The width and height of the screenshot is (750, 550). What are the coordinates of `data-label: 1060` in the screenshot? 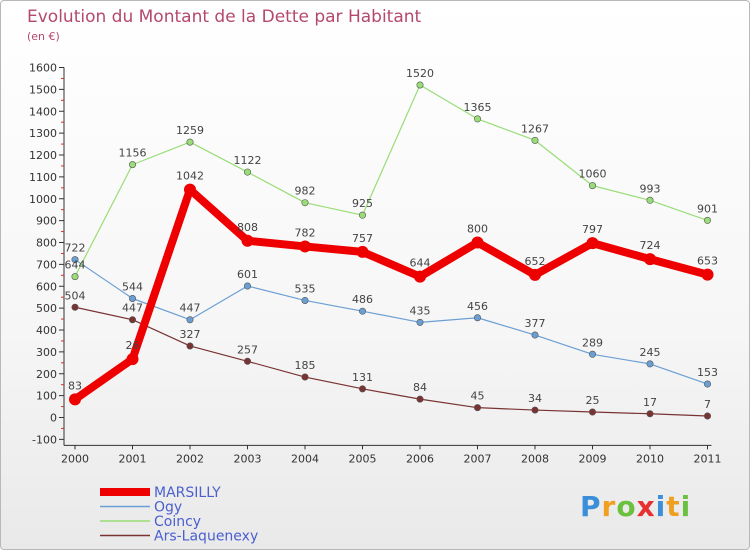 It's located at (593, 174).